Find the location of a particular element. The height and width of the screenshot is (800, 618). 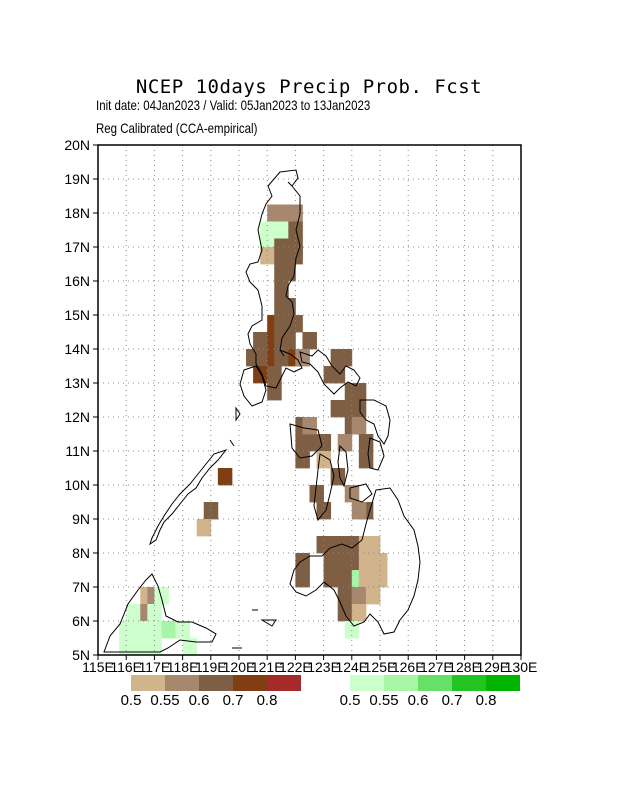

lat-label-12N: 12N is located at coordinates (77, 417).